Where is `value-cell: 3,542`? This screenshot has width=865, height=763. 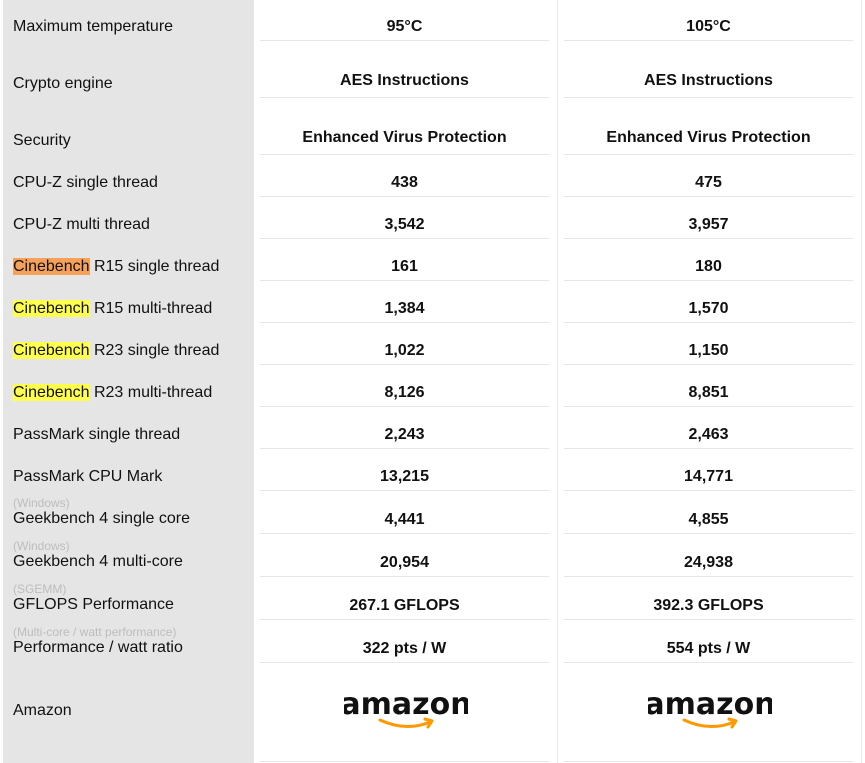 value-cell: 3,542 is located at coordinates (404, 224).